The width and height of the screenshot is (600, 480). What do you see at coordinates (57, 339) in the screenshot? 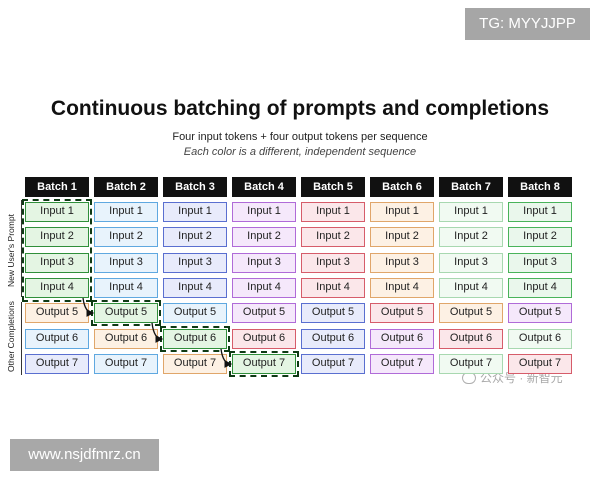
I see `cell-r6-c1: Output 6` at bounding box center [57, 339].